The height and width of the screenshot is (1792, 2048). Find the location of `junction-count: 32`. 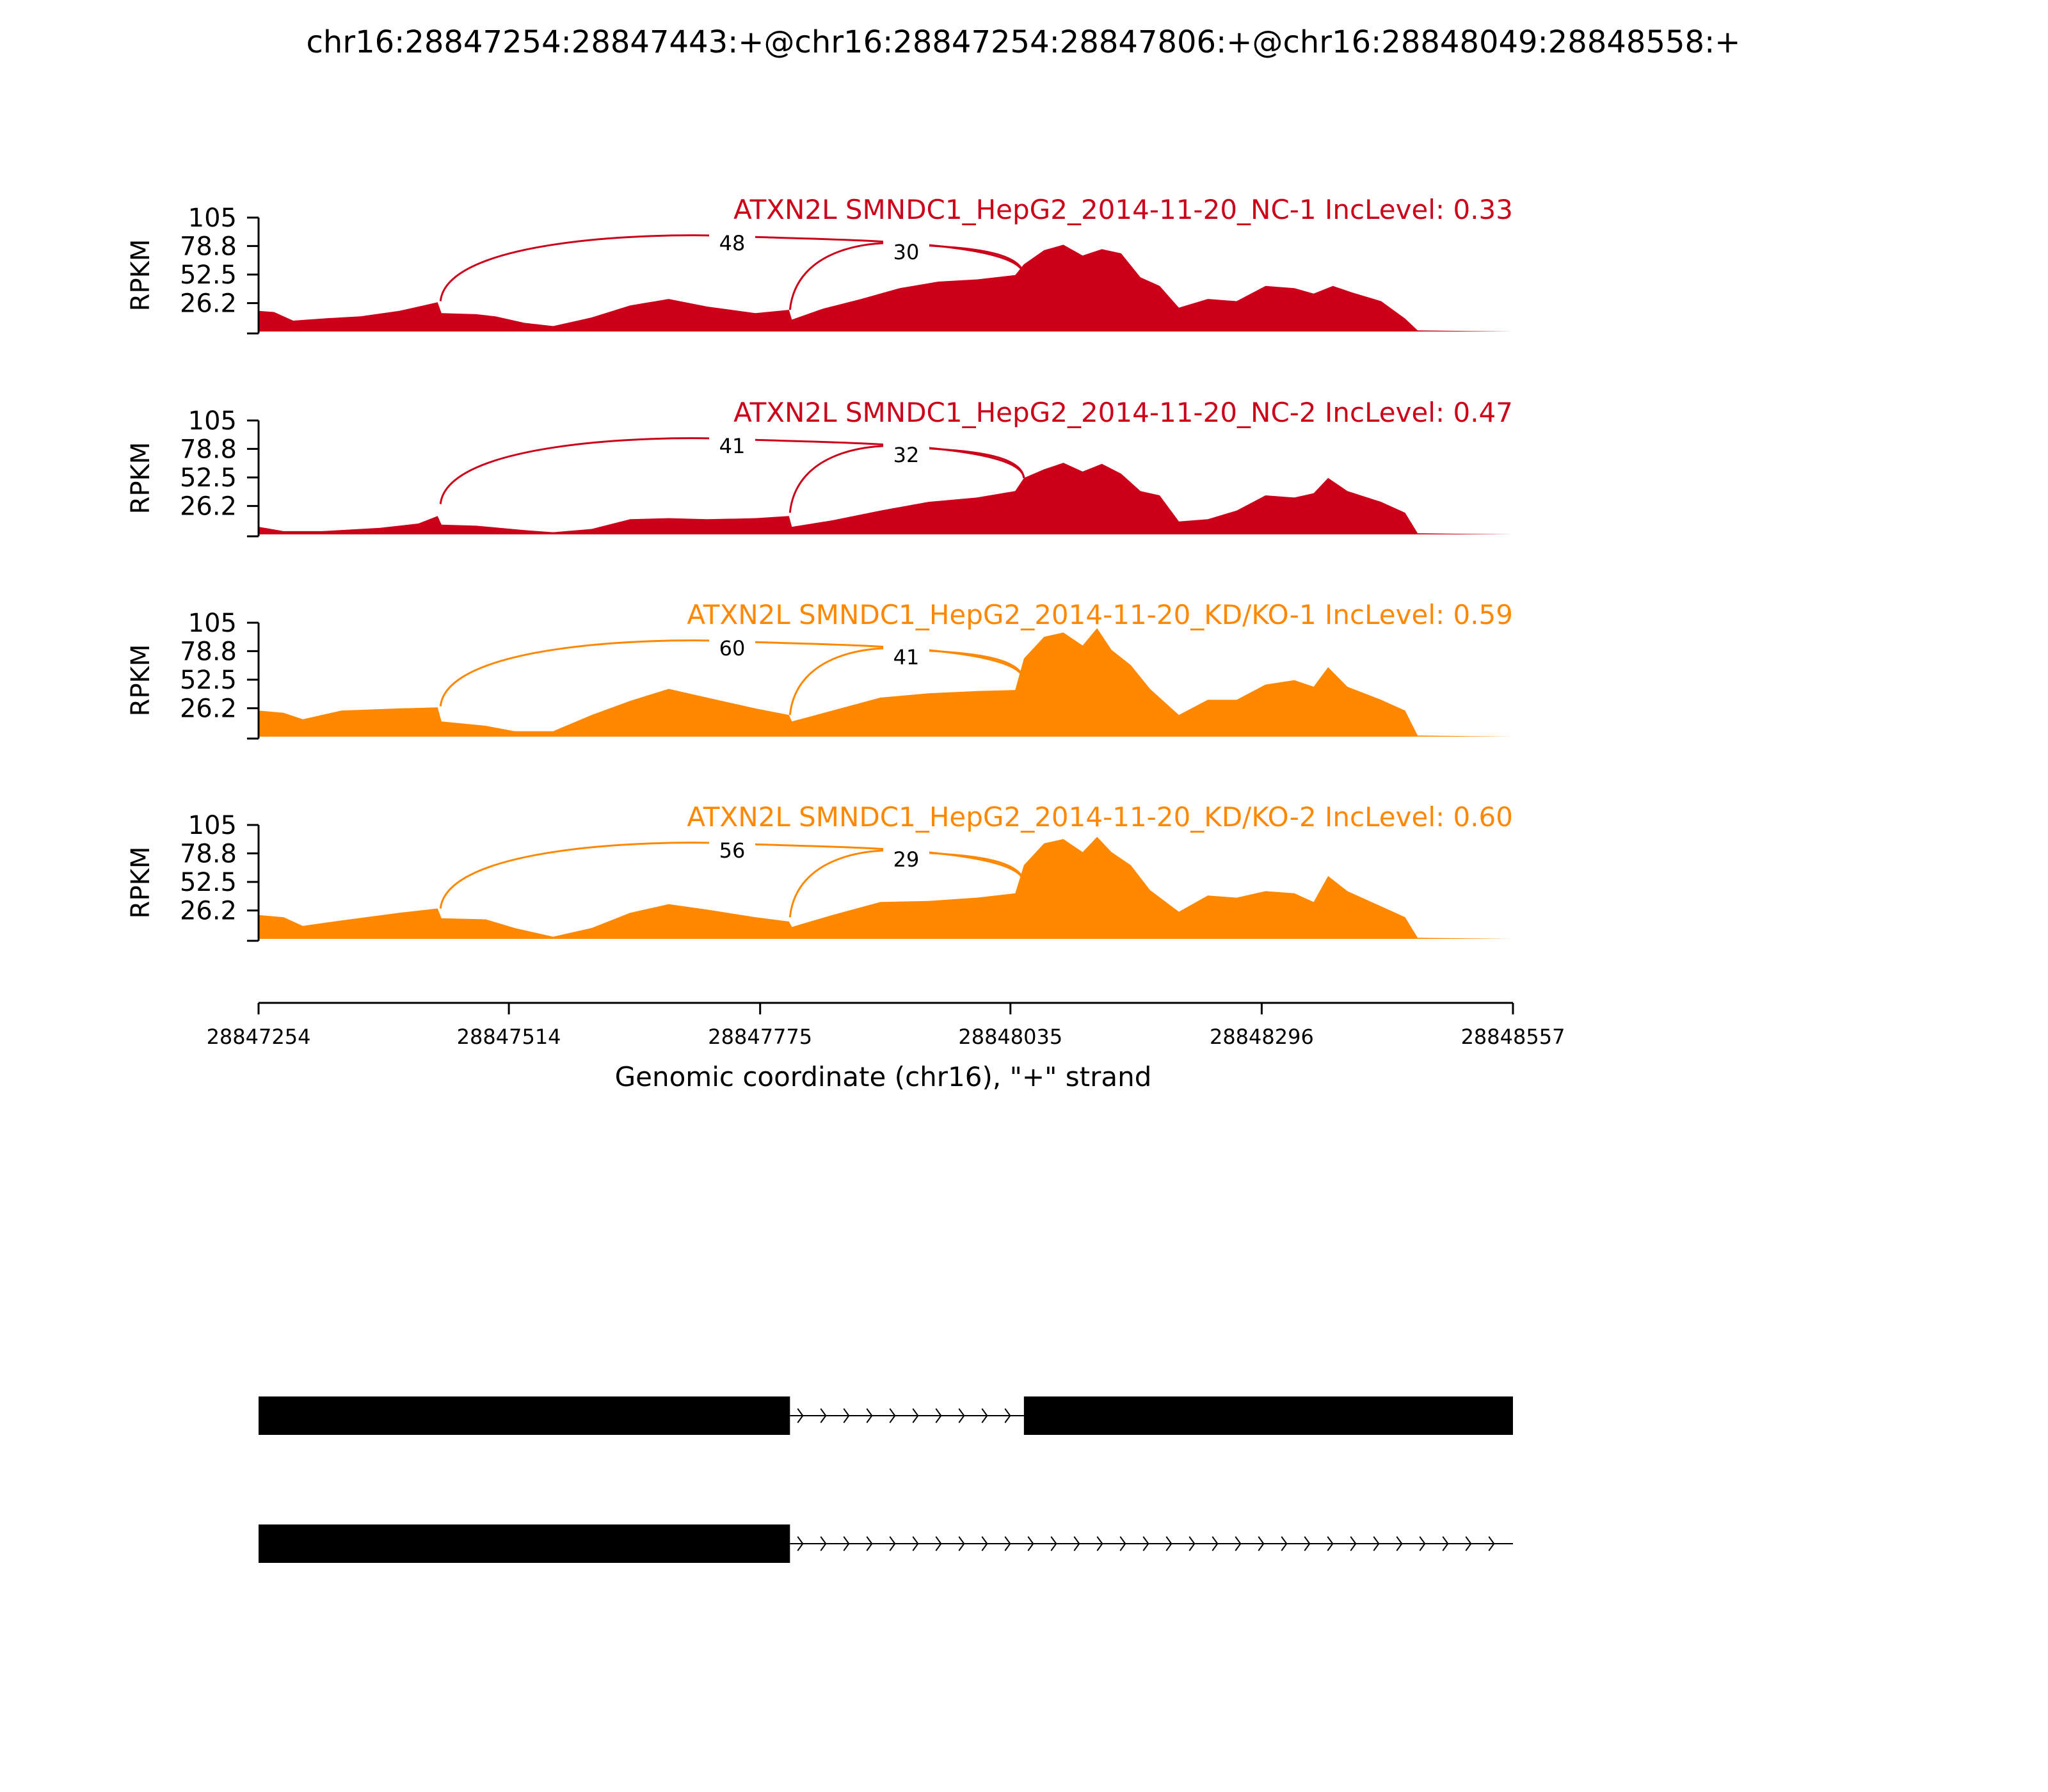

junction-count: 32 is located at coordinates (906, 455).